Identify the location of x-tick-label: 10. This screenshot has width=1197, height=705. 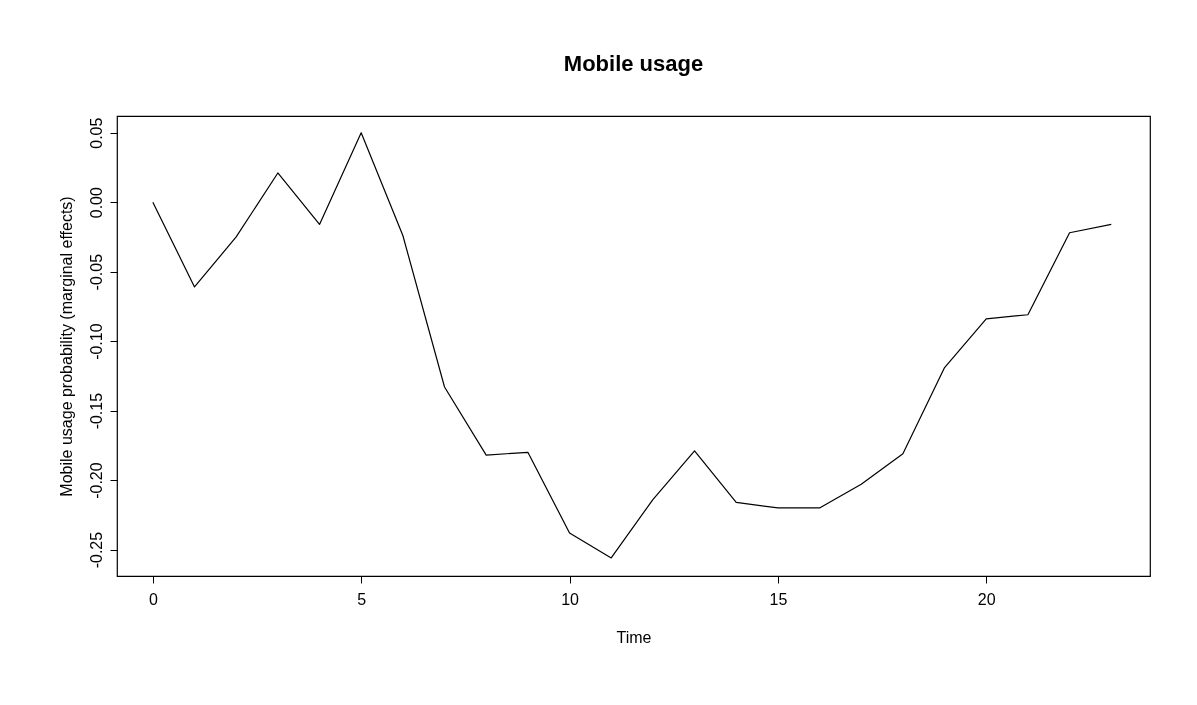
(570, 599).